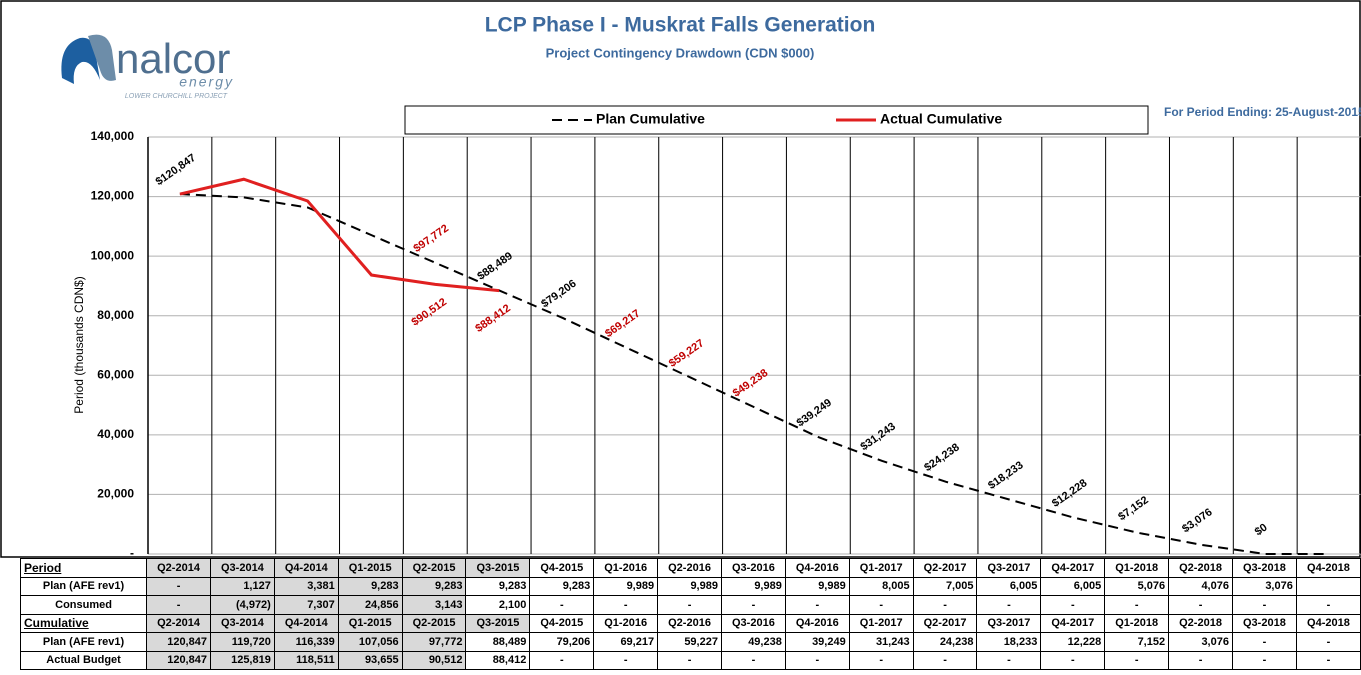  Describe the element at coordinates (178, 568) in the screenshot. I see `period-header: Q2-2014` at that location.